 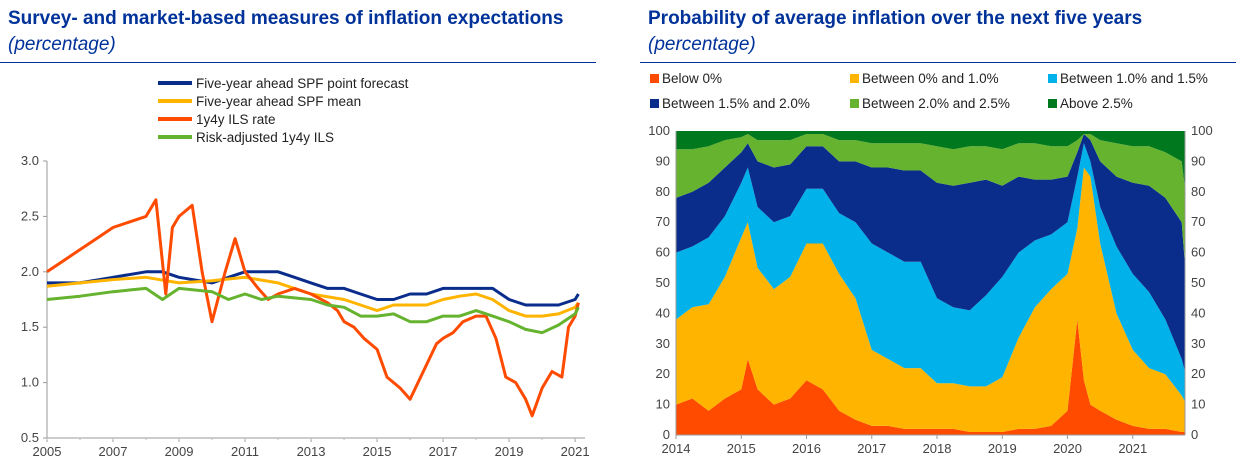 What do you see at coordinates (676, 448) in the screenshot?
I see `right-x-tick-label: 2014` at bounding box center [676, 448].